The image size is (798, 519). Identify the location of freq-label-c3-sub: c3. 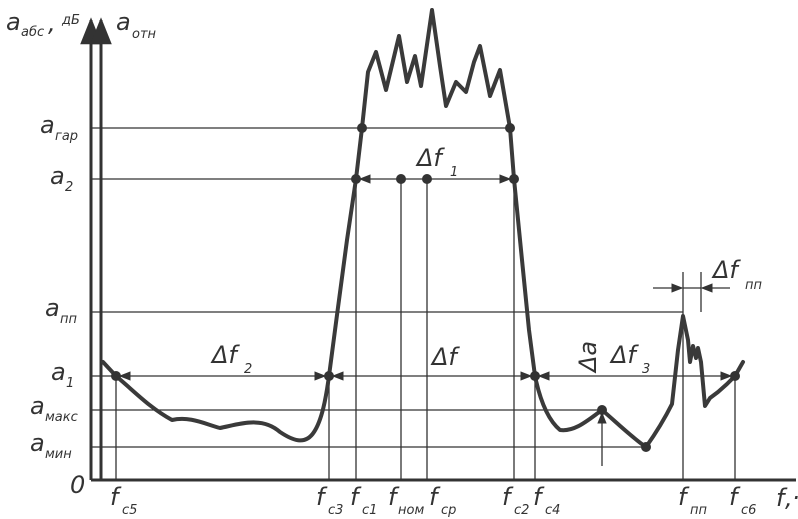
(335, 510).